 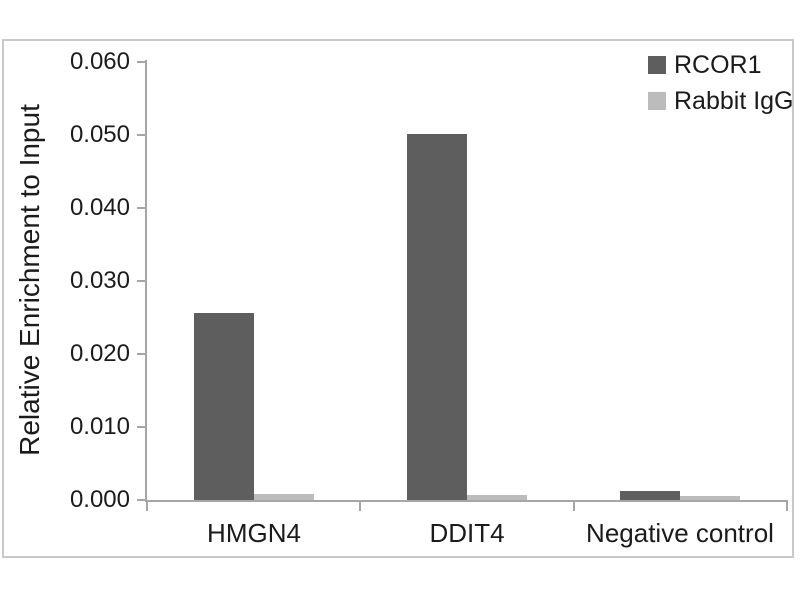 What do you see at coordinates (99, 134) in the screenshot?
I see `y-tick-label: 0.050` at bounding box center [99, 134].